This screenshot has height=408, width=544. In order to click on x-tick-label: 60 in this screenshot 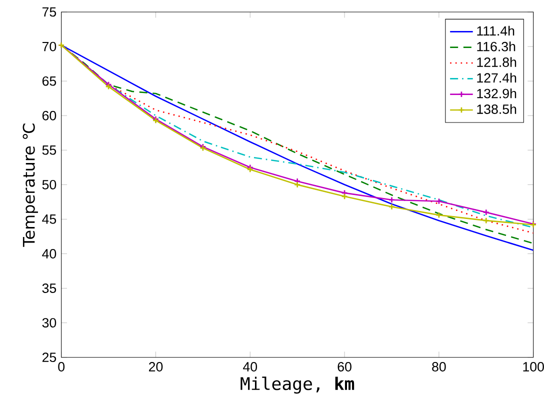, I will do `click(345, 367)`.